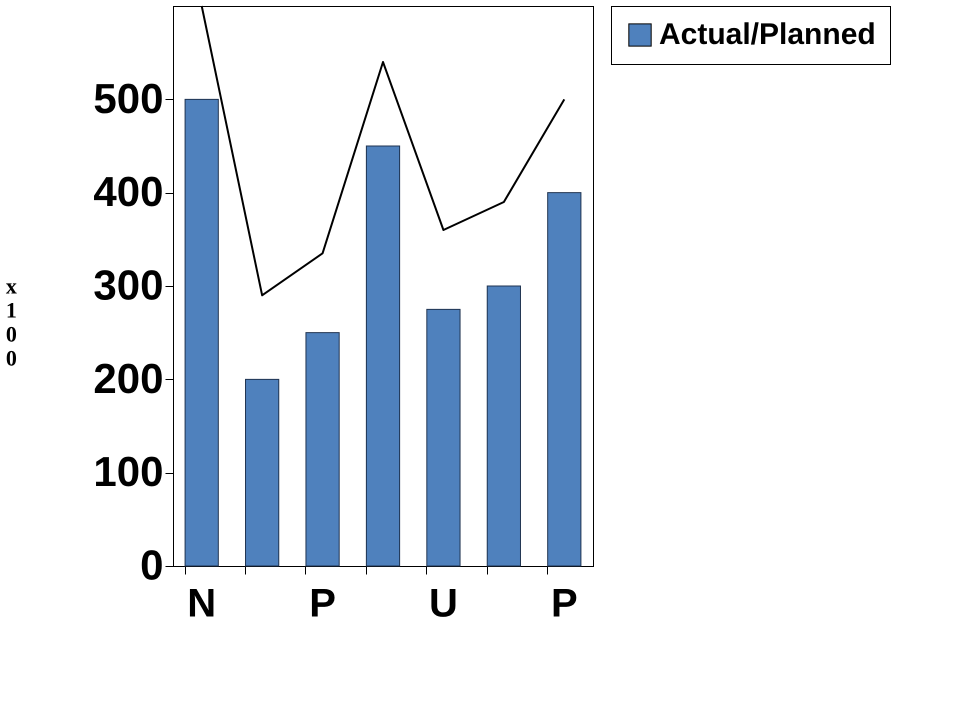  What do you see at coordinates (128, 192) in the screenshot?
I see `y-tick-label: 400` at bounding box center [128, 192].